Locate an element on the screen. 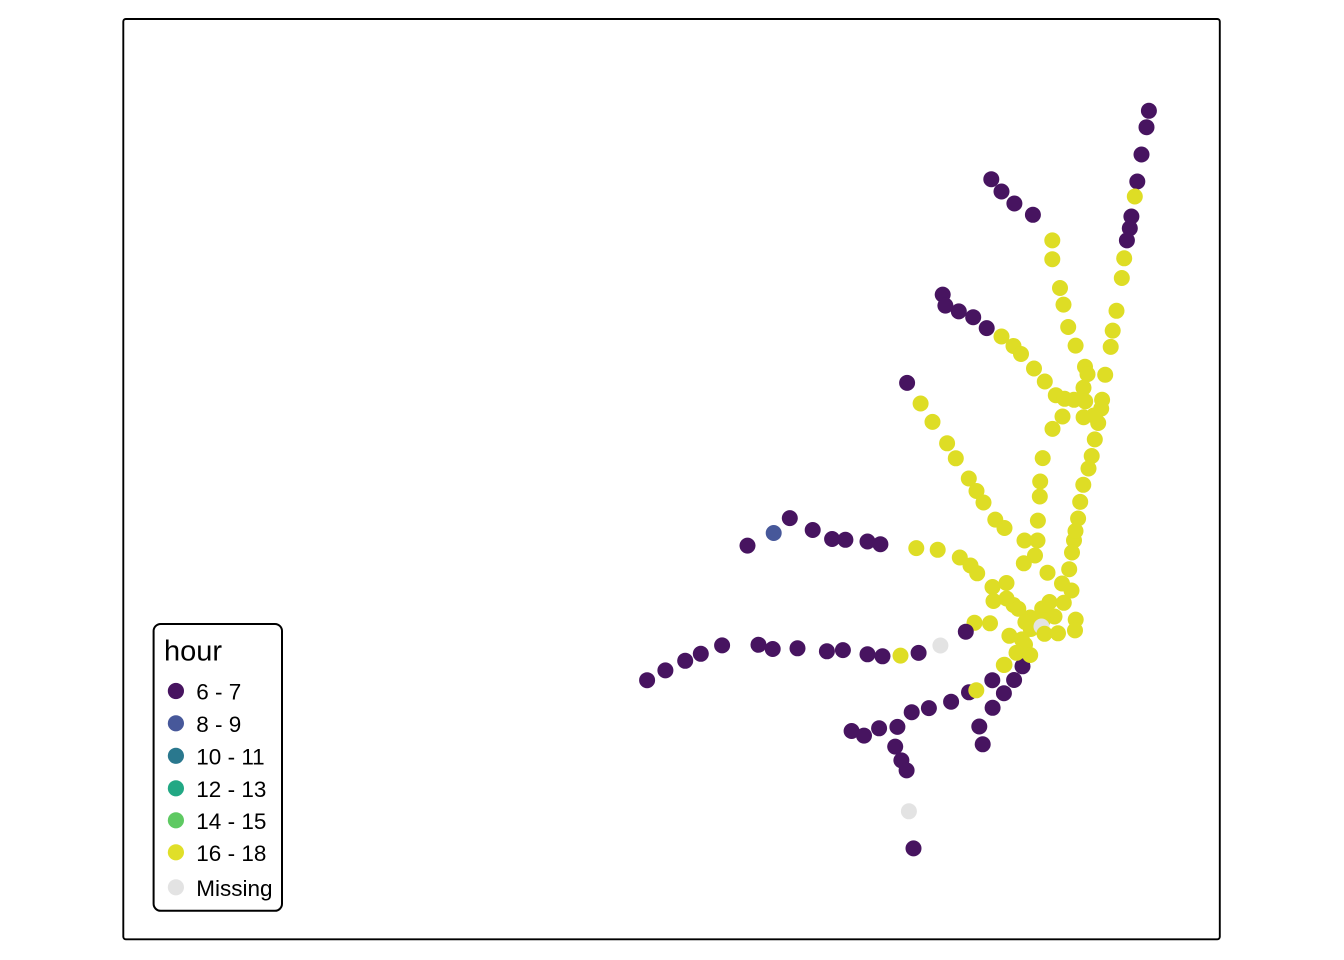 This screenshot has height=960, width=1344. svg-text: 16 - 18 is located at coordinates (231, 853).